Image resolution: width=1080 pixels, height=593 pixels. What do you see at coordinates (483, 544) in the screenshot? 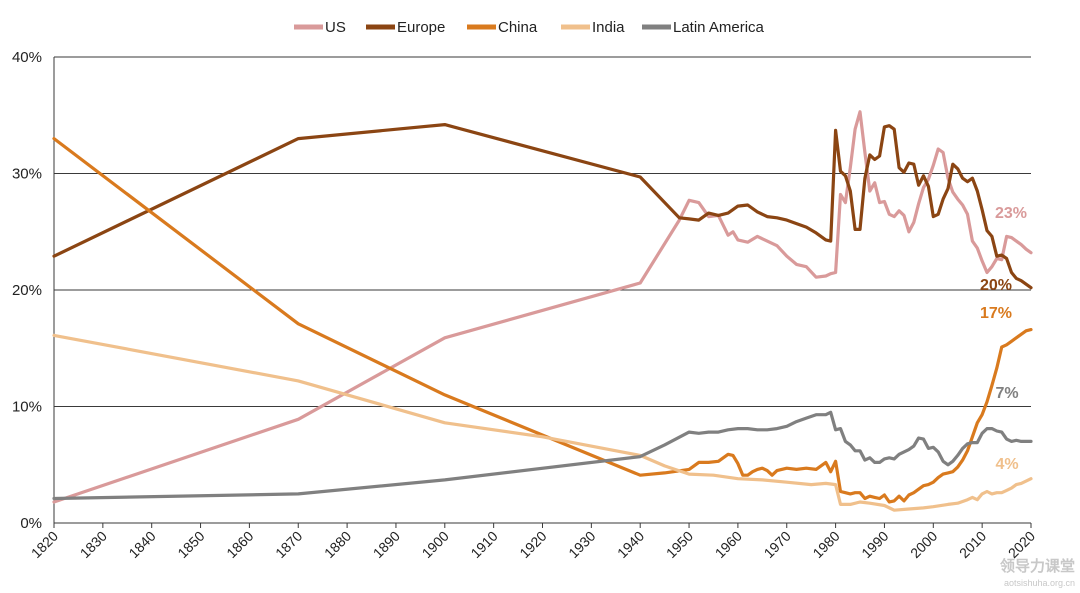
I see `x-tick-label-1910: 1910` at bounding box center [483, 544].